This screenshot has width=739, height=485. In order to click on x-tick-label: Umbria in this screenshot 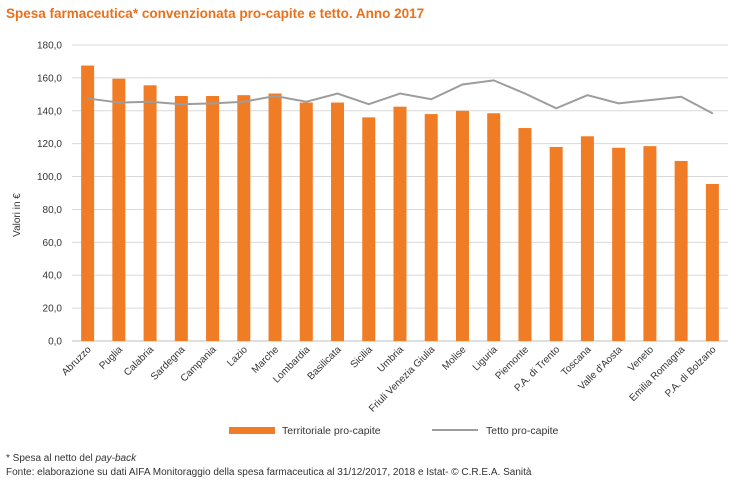, I will do `click(391, 359)`.